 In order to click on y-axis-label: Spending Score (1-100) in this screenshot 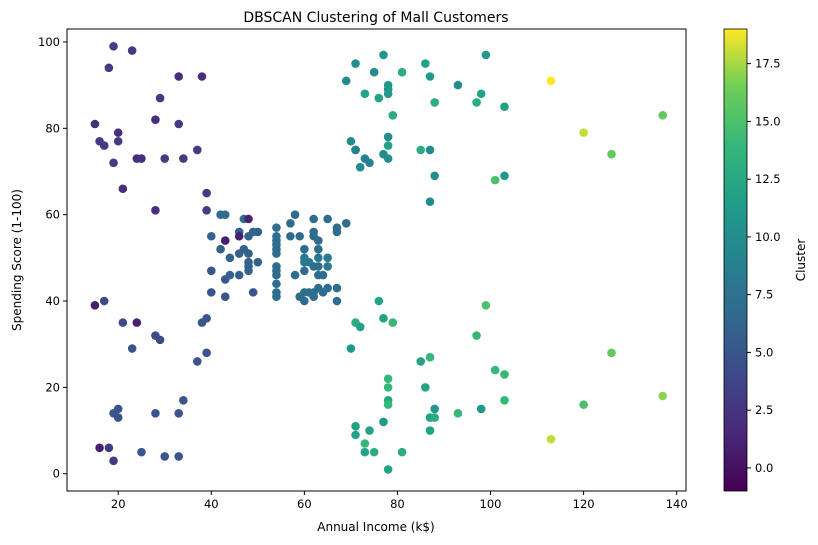, I will do `click(17, 260)`.